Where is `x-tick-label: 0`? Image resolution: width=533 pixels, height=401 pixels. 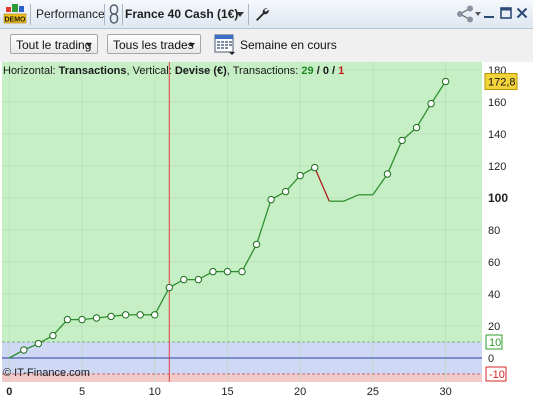 x-tick-label: 0 is located at coordinates (9, 392).